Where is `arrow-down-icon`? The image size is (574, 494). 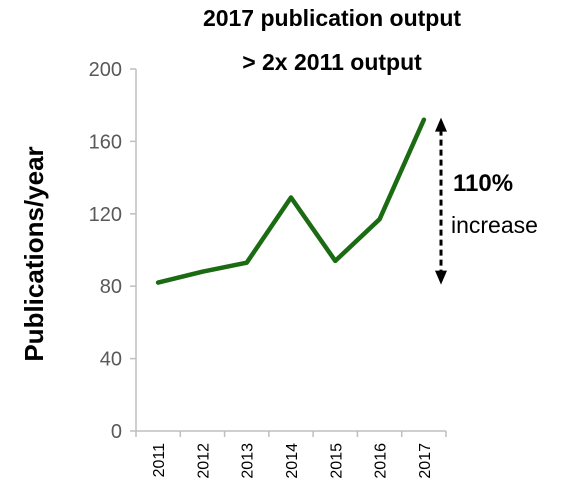 arrow-down-icon is located at coordinates (441, 277).